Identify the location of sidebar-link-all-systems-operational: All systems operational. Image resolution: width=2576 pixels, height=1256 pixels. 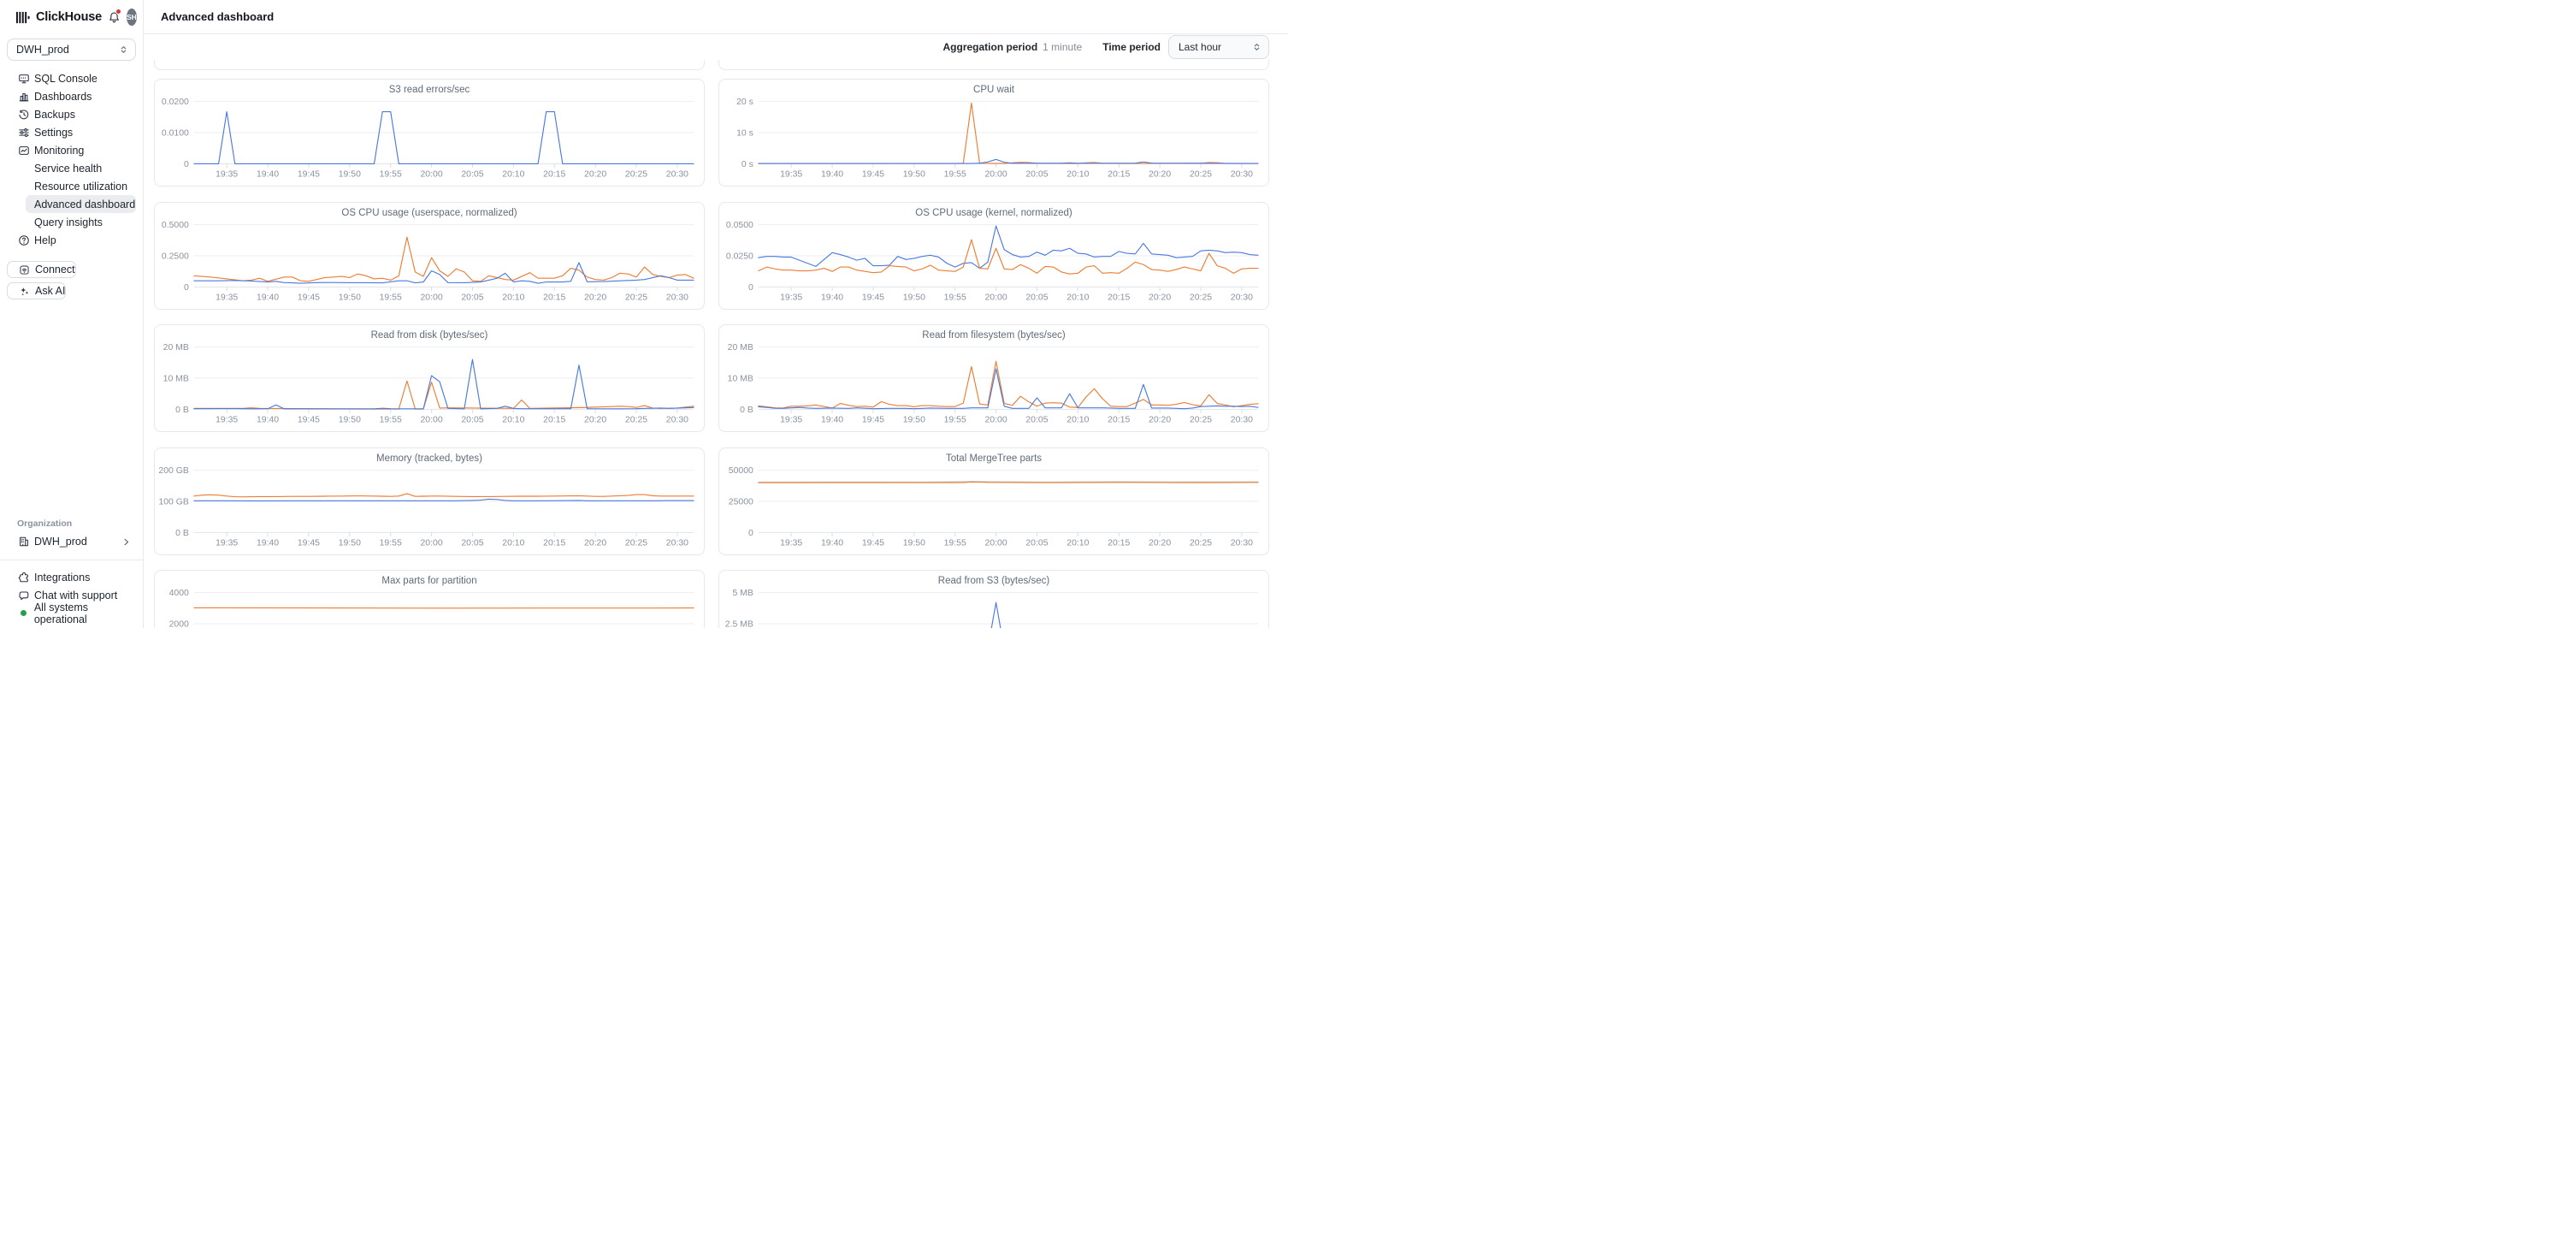
(71, 613).